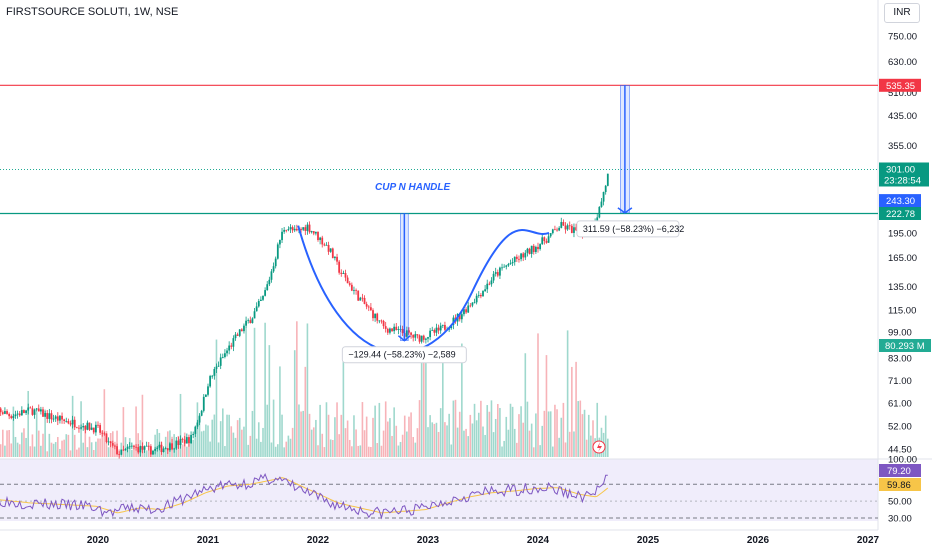 Image resolution: width=932 pixels, height=550 pixels. What do you see at coordinates (900, 358) in the screenshot?
I see `price-tick-label: 83.00` at bounding box center [900, 358].